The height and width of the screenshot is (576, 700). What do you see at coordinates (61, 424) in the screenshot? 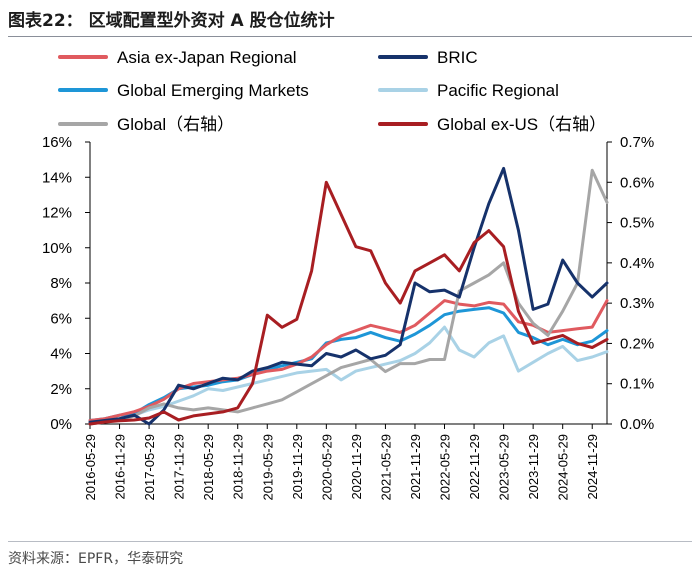
I see `left-tick-label: 0%` at bounding box center [61, 424].